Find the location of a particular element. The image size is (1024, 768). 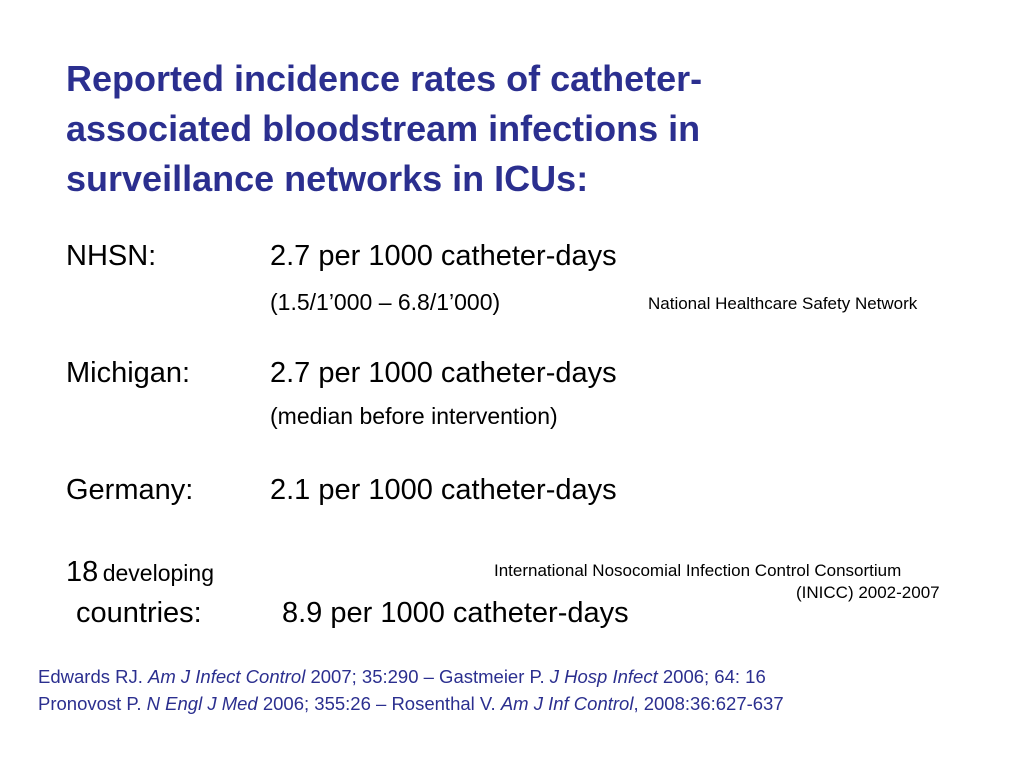

ref2-journal: J Hosp Infect is located at coordinates (603, 676).